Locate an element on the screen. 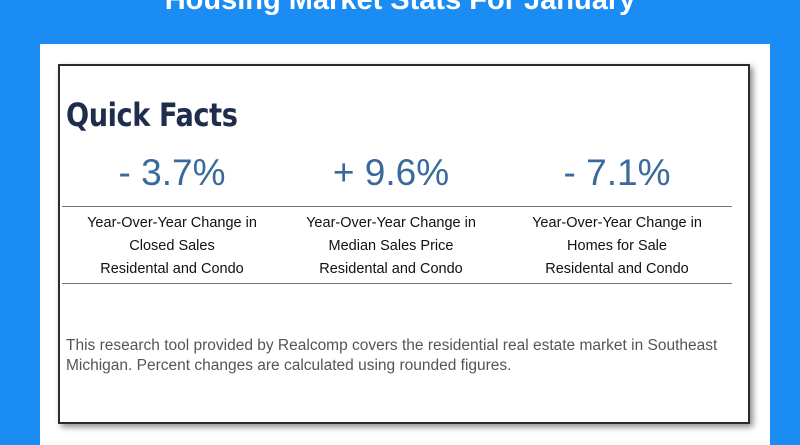 The height and width of the screenshot is (445, 800). fact-value: + 9.6% is located at coordinates (391, 172).